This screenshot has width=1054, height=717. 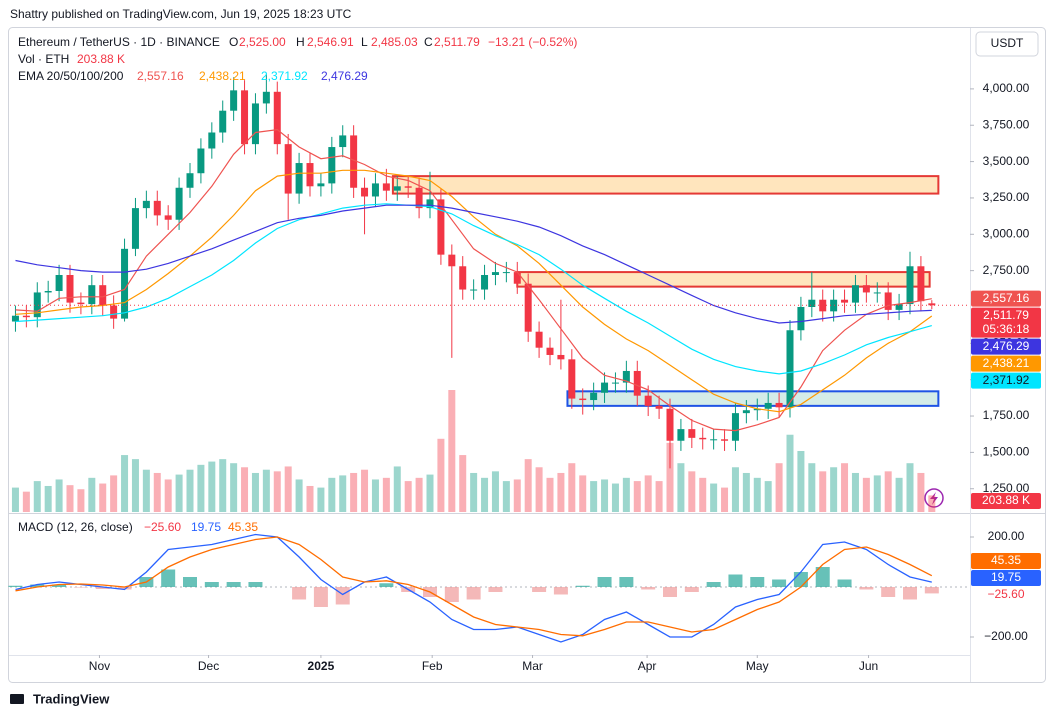 I want to click on ohlc-value: 2,546.91, so click(x=330, y=42).